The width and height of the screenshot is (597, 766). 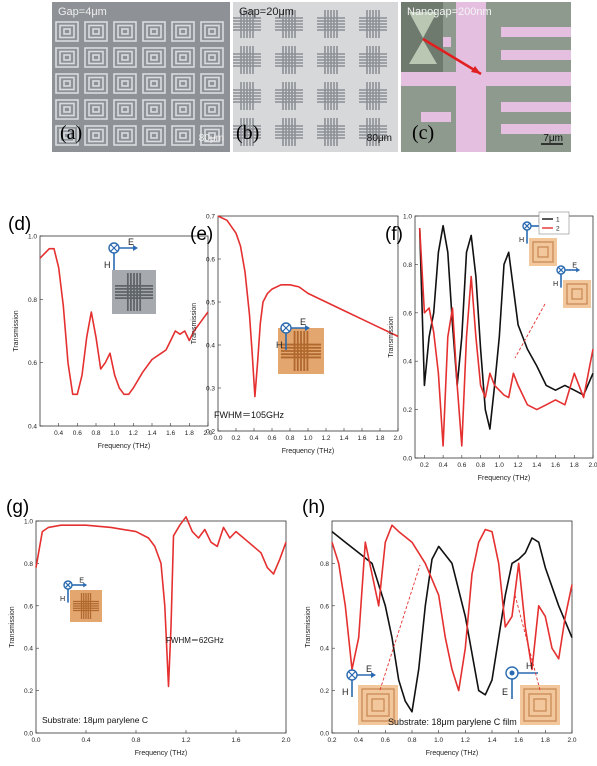 What do you see at coordinates (82, 12) in the screenshot?
I see `gap-label: Gap=4μm` at bounding box center [82, 12].